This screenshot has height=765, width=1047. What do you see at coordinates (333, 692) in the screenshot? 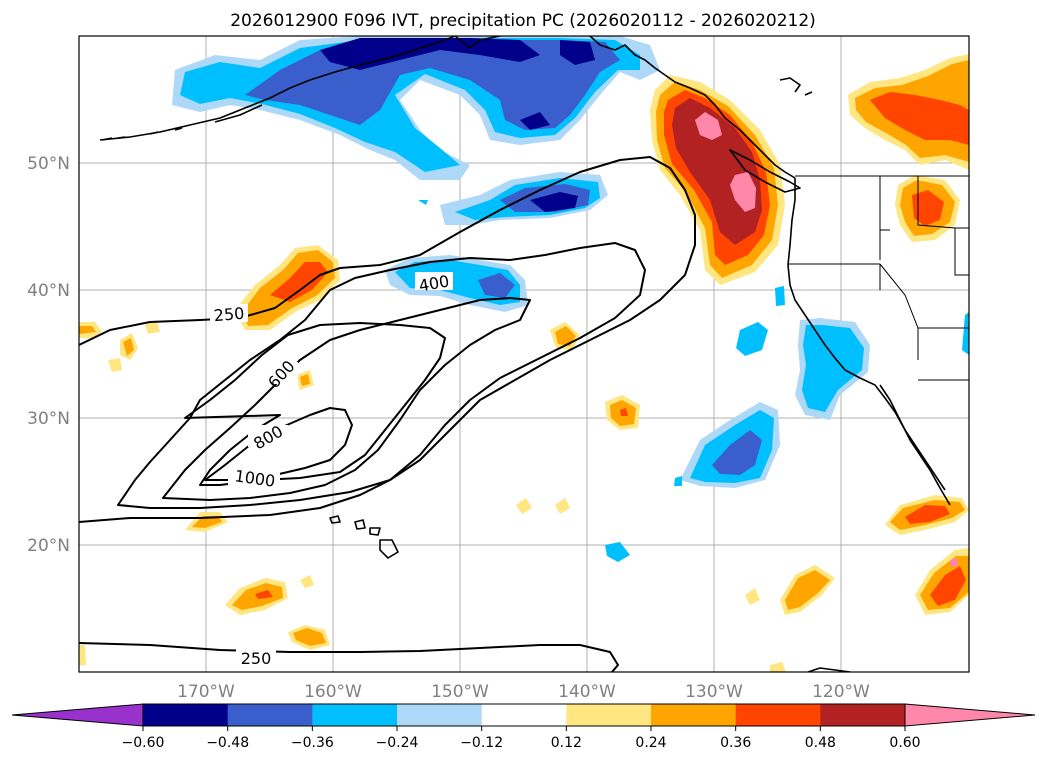
I see `lon-label: 160°W` at bounding box center [333, 692].